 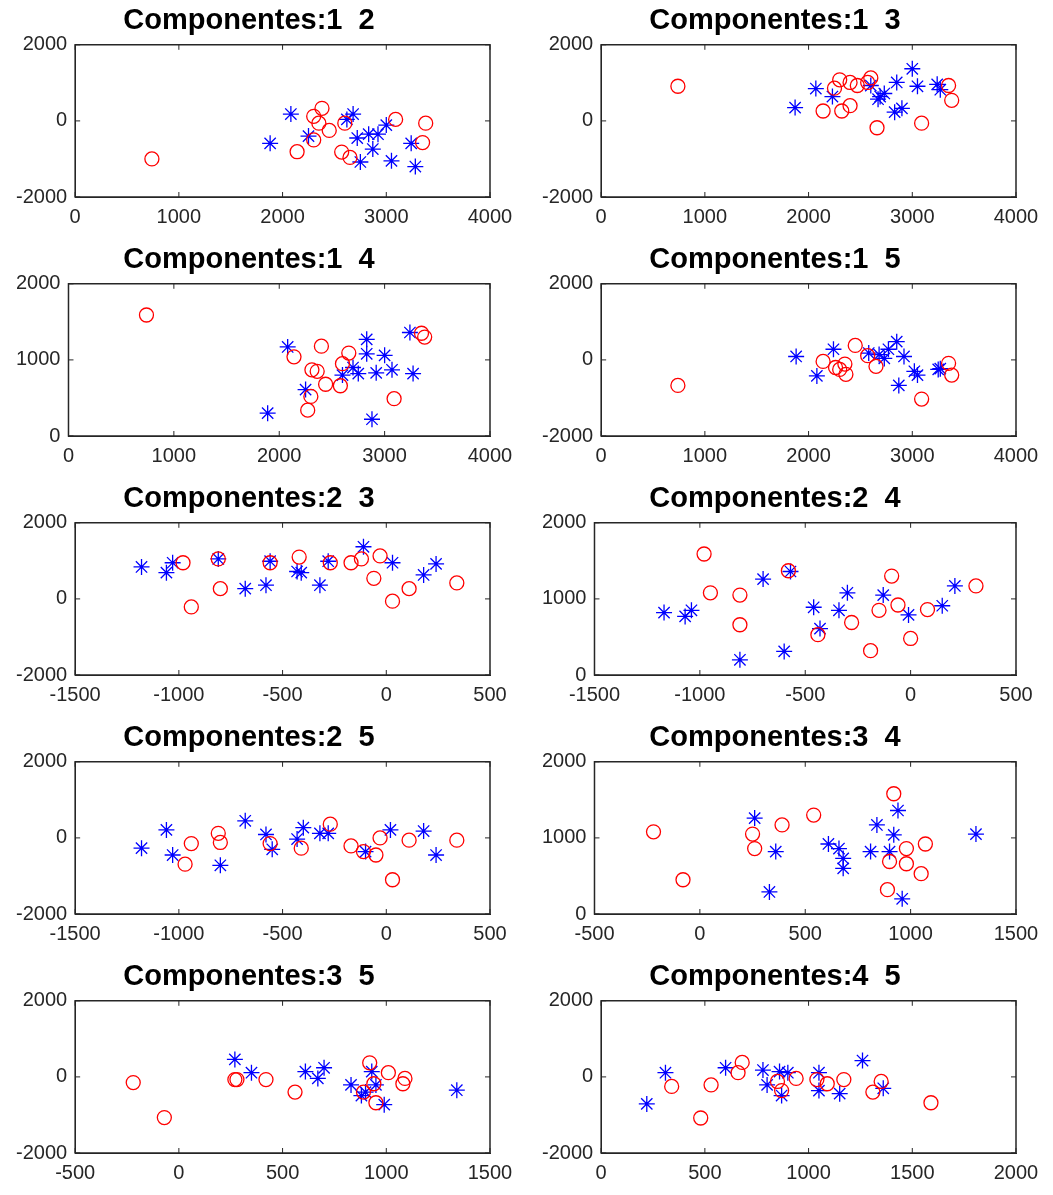 I want to click on x-tick-label: -500, so click(x=282, y=932).